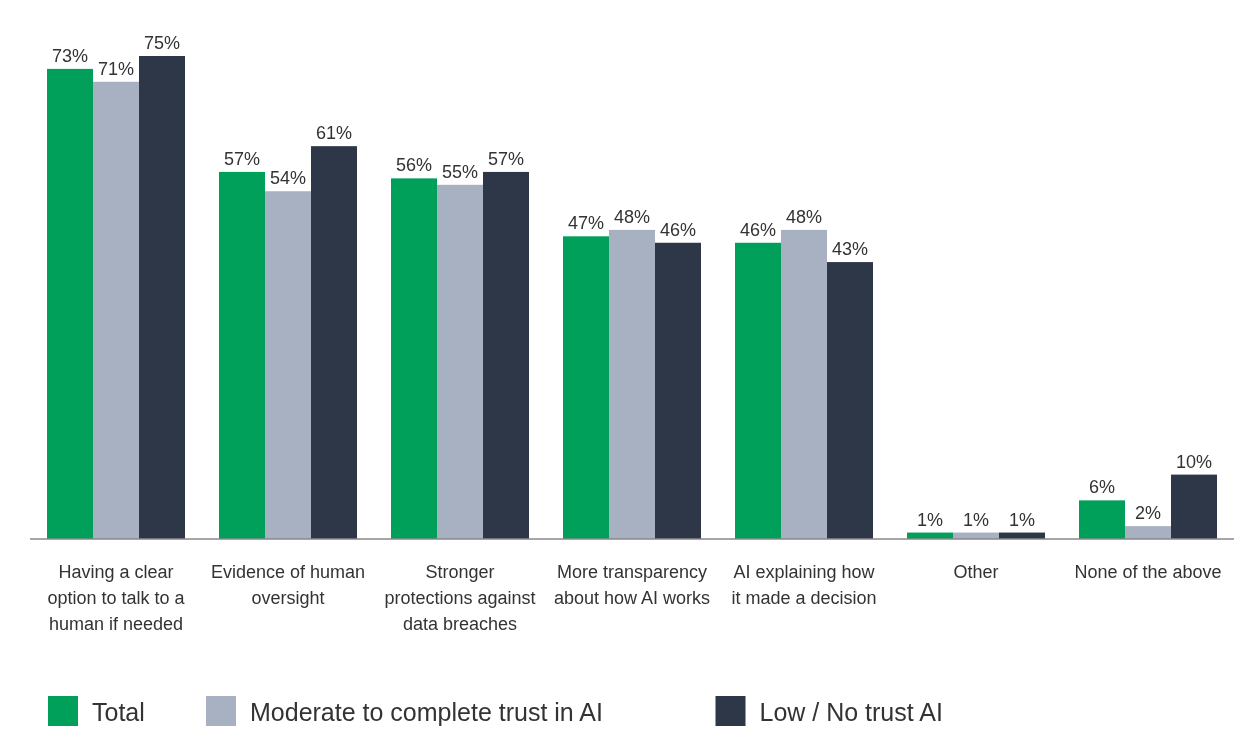 The width and height of the screenshot is (1250, 745). What do you see at coordinates (116, 598) in the screenshot?
I see `x-tick-label: Having a clear option to talk to a human if needed` at bounding box center [116, 598].